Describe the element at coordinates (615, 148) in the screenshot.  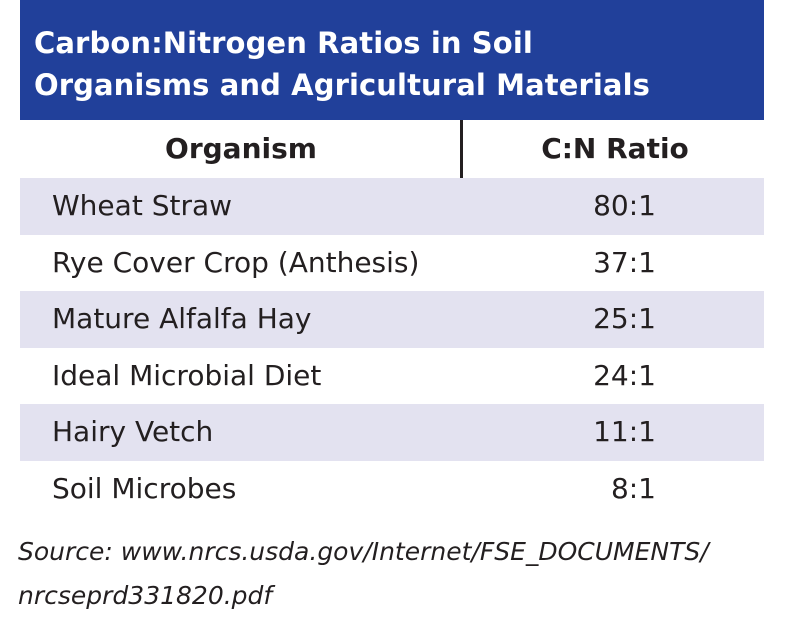
I see `header-cn-ratio: C:N Ratio` at that location.